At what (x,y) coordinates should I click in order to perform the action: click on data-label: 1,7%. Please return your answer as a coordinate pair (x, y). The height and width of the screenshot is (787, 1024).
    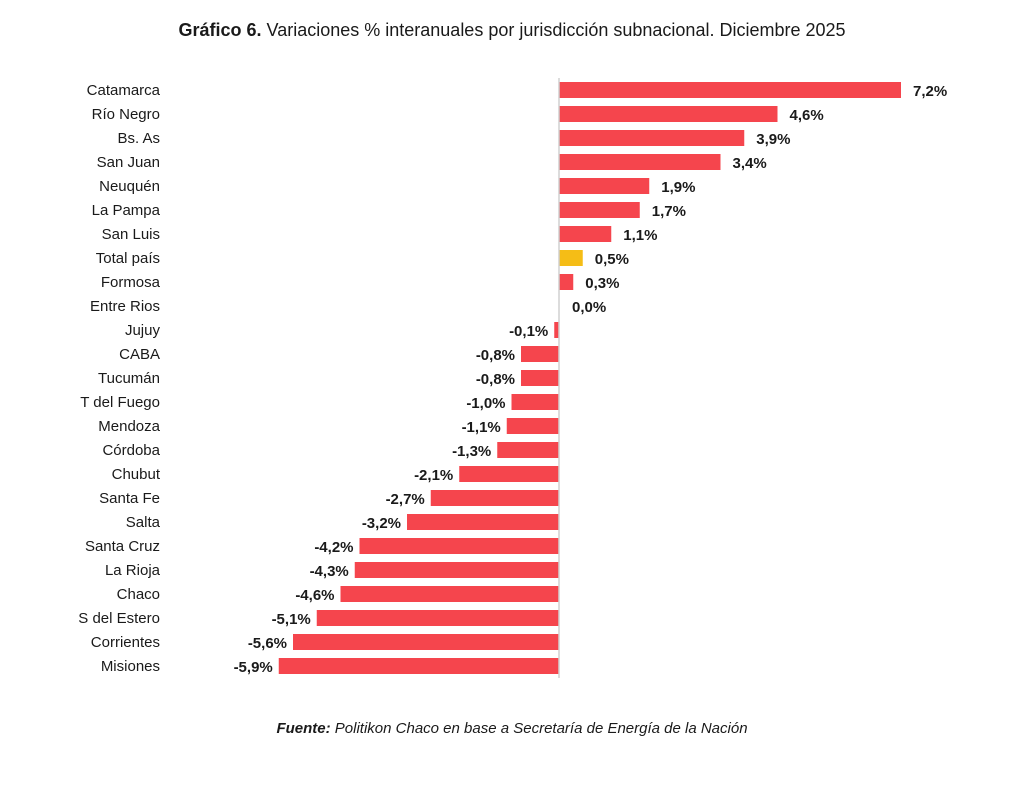
    Looking at the image, I should click on (669, 211).